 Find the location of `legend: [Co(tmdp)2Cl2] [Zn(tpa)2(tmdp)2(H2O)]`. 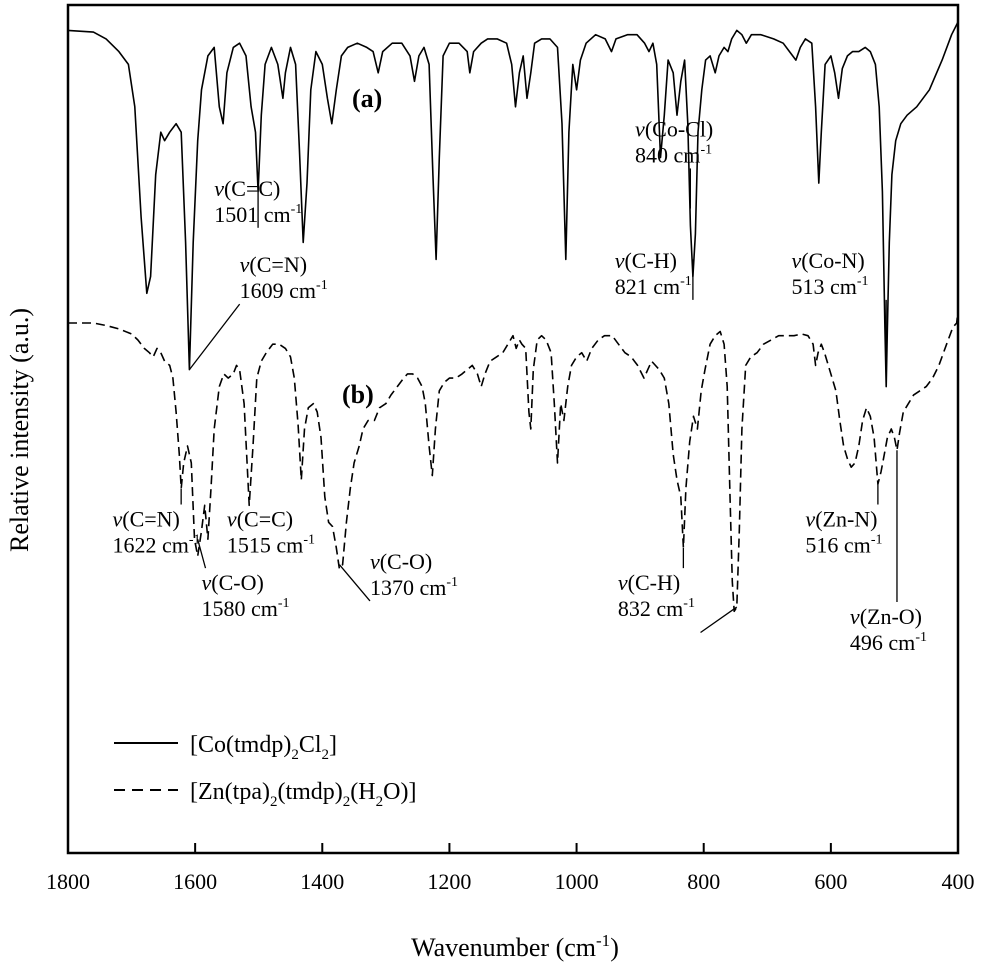

legend: [Co(tmdp)2Cl2] [Zn(tpa)2(tmdp)2(H2O)] is located at coordinates (265, 771).